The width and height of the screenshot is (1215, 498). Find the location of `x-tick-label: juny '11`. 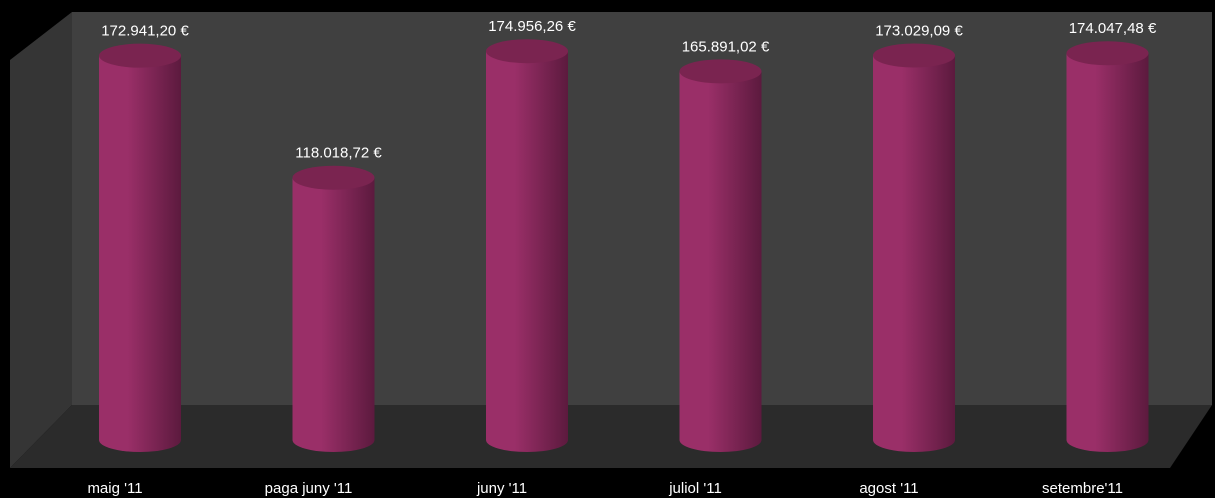

x-tick-label: juny '11 is located at coordinates (501, 488).